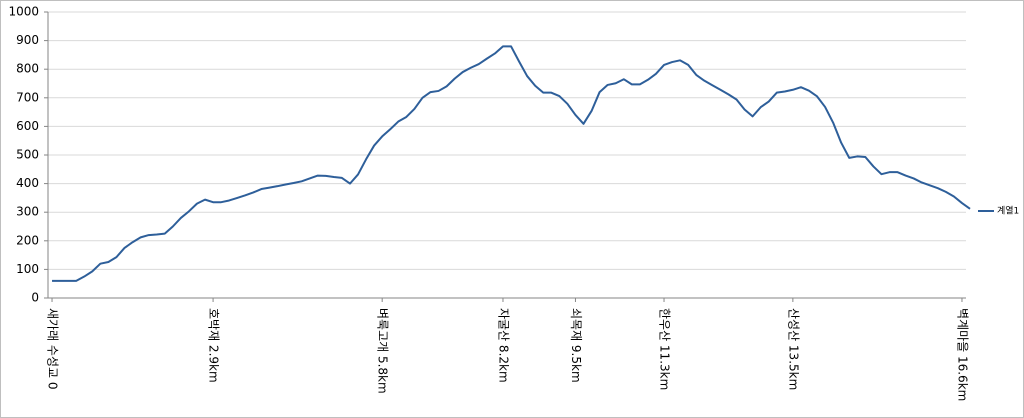 The height and width of the screenshot is (418, 1024). Describe the element at coordinates (576, 345) in the screenshot. I see `x-tick-label: 쇠목재 9.5km` at that location.